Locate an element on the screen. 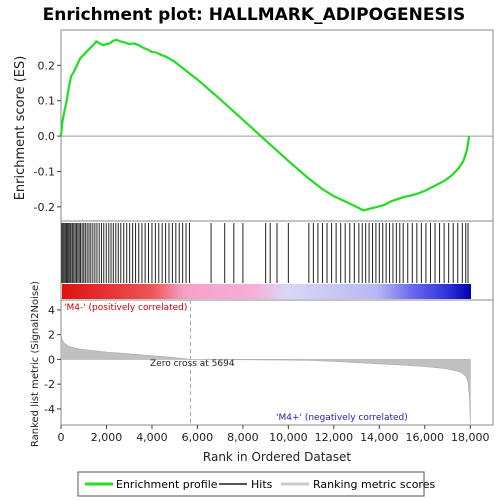 This screenshot has width=500, height=500. es-y-tick-label: -0.2 is located at coordinates (44, 207).